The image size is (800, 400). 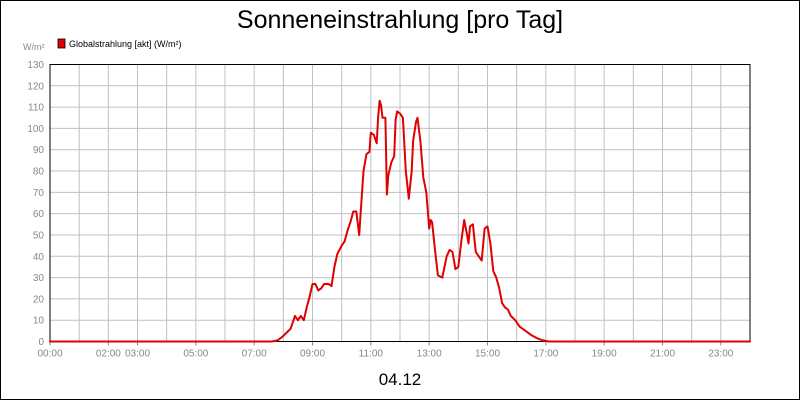 What do you see at coordinates (662, 354) in the screenshot?
I see `x-tick-label: 21:00` at bounding box center [662, 354].